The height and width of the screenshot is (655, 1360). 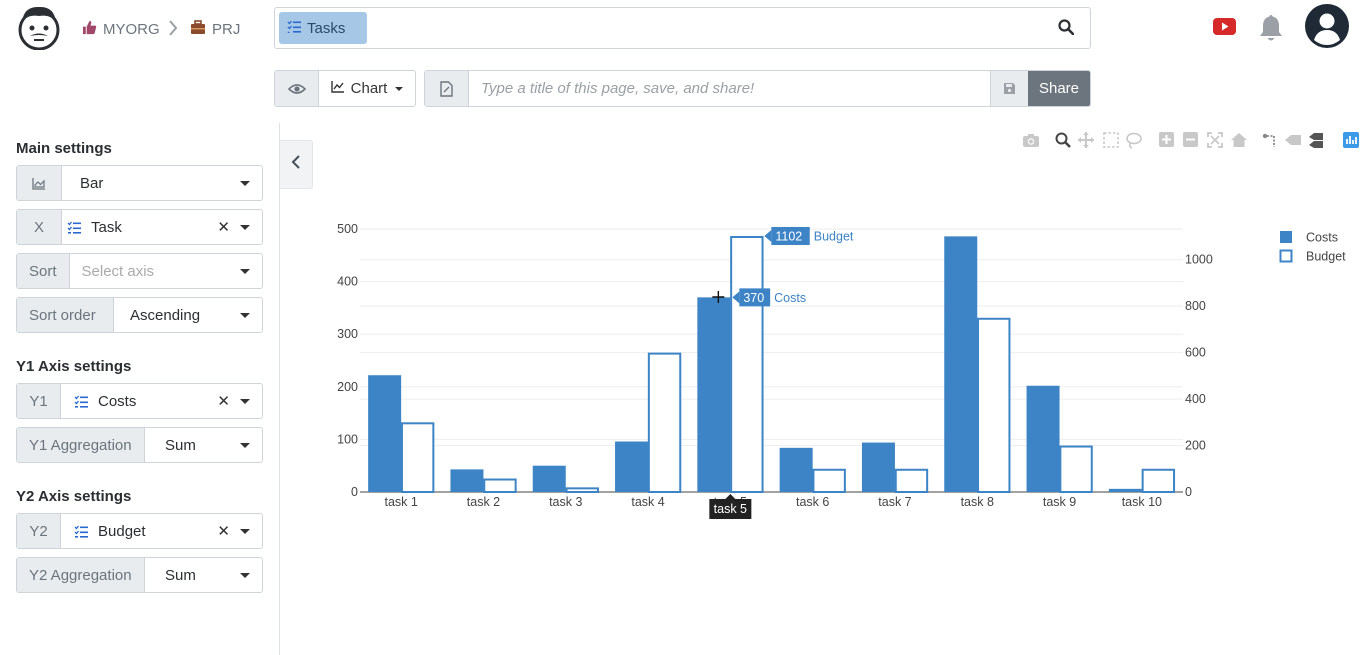 I want to click on view-mode-label: Chart, so click(x=369, y=88).